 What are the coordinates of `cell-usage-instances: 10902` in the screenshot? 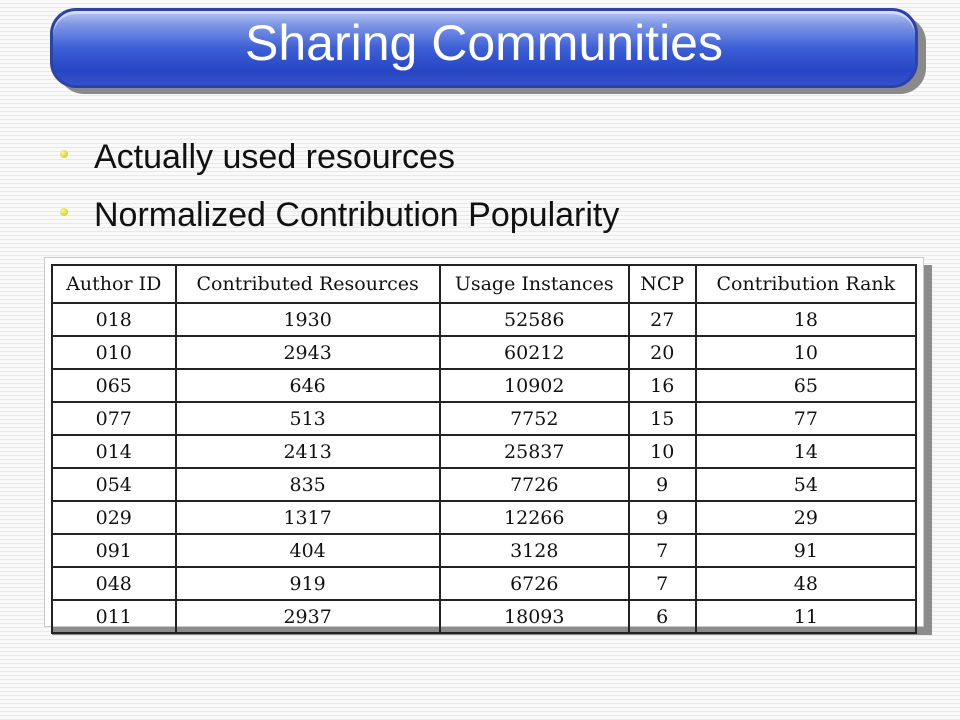 It's located at (534, 385).